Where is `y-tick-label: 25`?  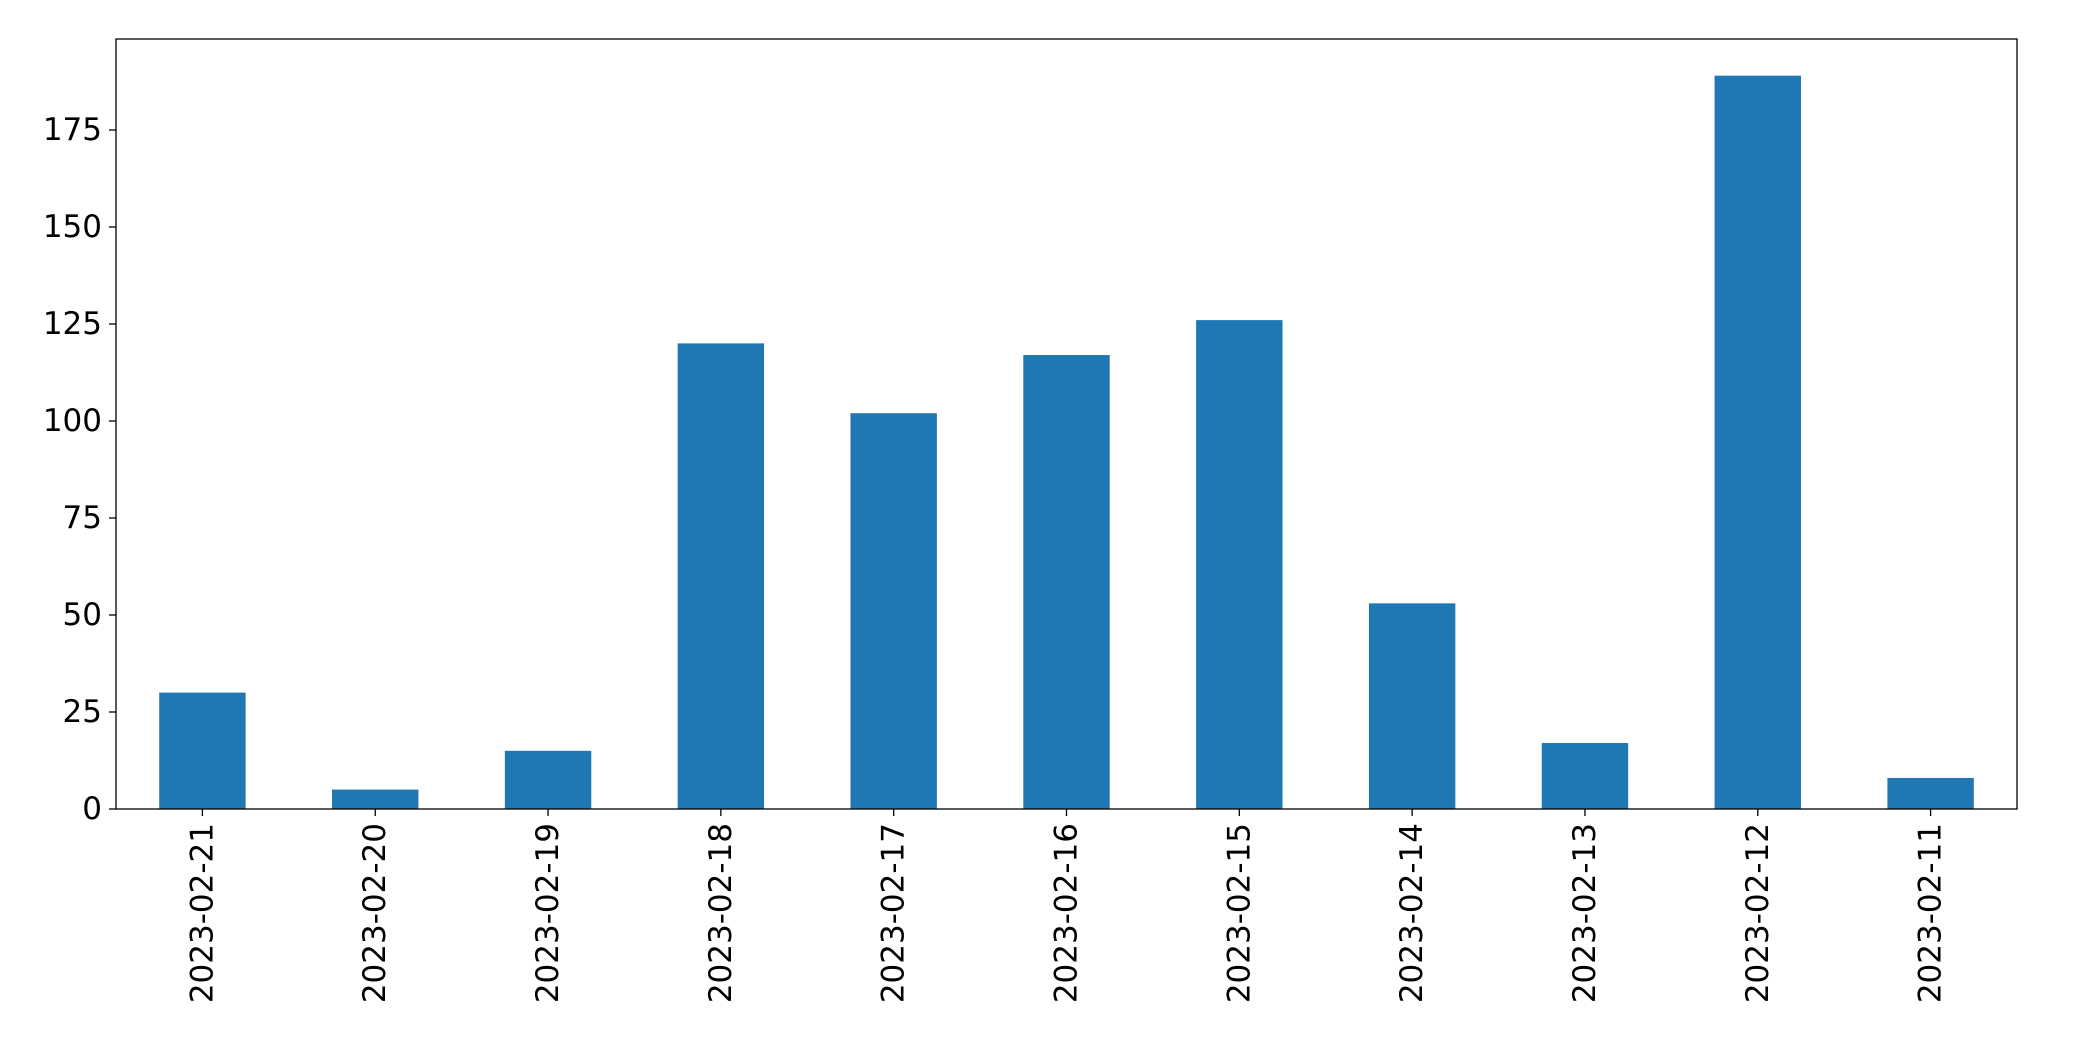 y-tick-label: 25 is located at coordinates (82, 712).